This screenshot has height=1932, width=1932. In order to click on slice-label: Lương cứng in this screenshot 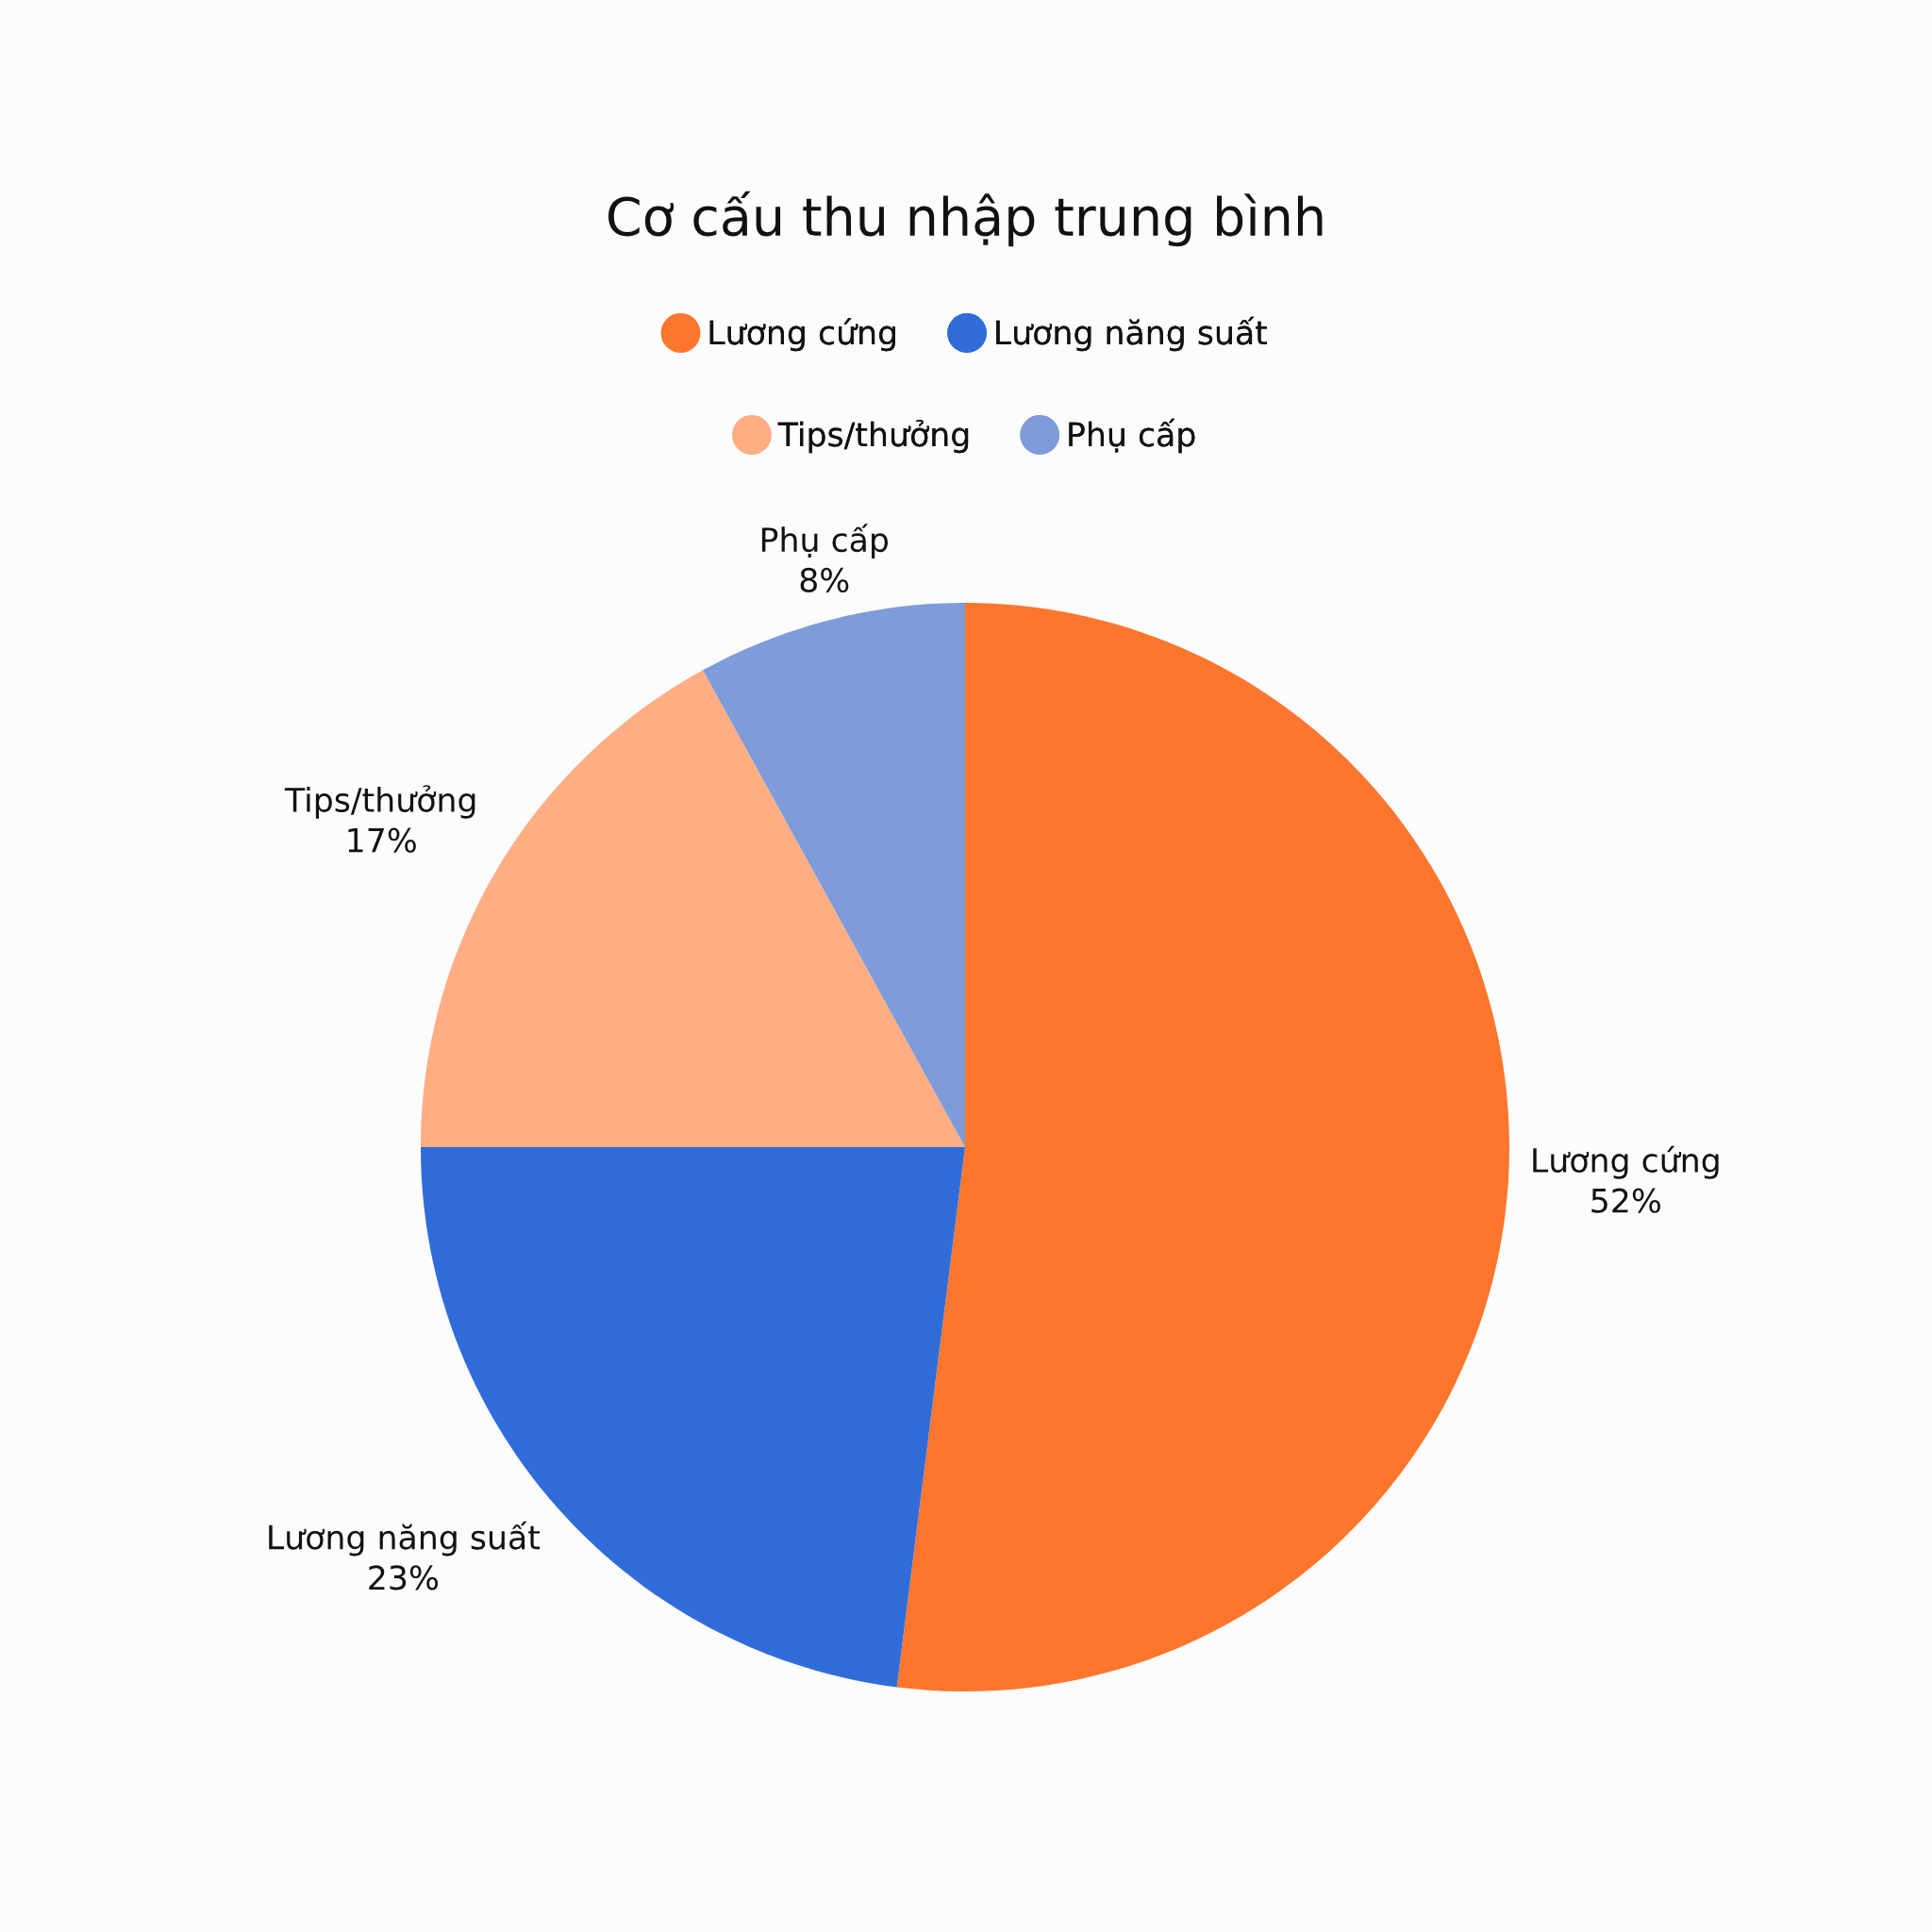, I will do `click(1626, 1162)`.